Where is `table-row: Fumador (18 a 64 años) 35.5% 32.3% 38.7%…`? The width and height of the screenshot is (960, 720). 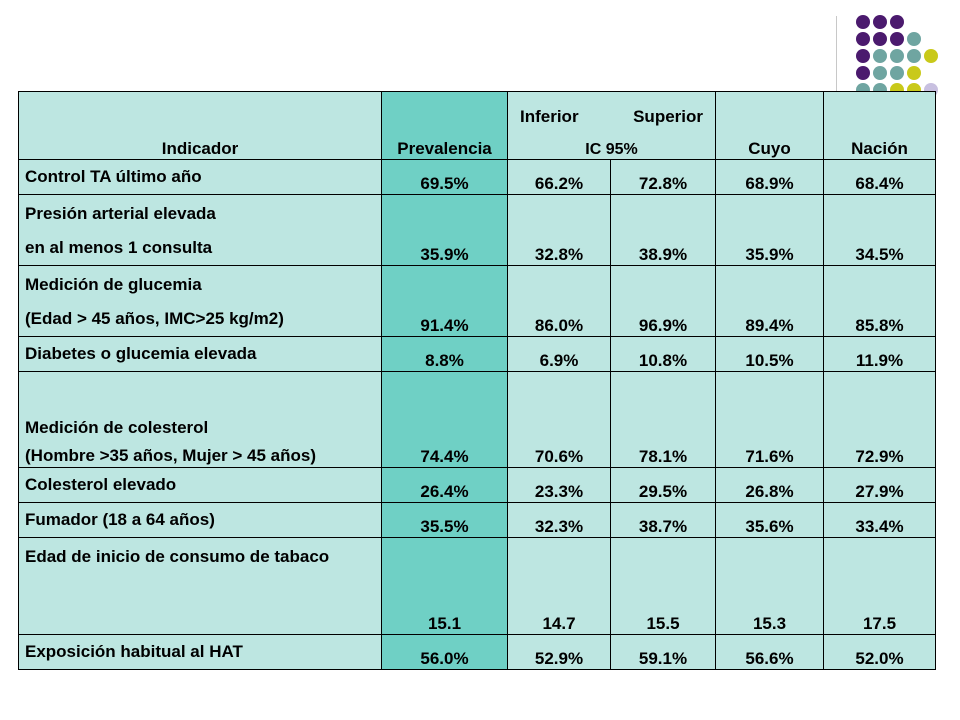
table-row: Fumador (18 a 64 años) 35.5% 32.3% 38.7%… is located at coordinates (477, 520).